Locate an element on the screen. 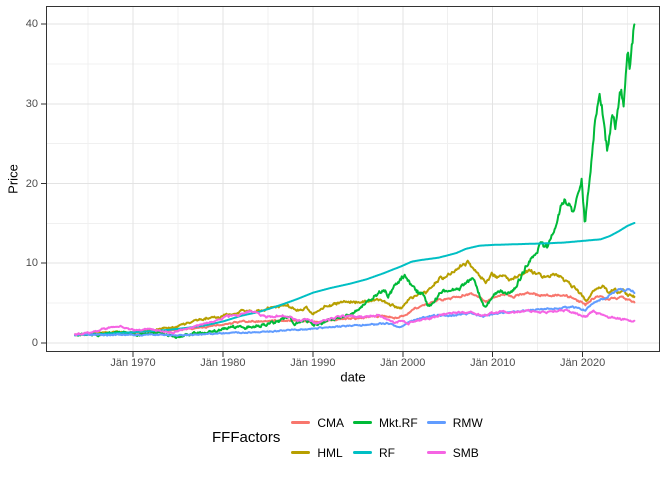  legend-item-HML: HML is located at coordinates (317, 452).